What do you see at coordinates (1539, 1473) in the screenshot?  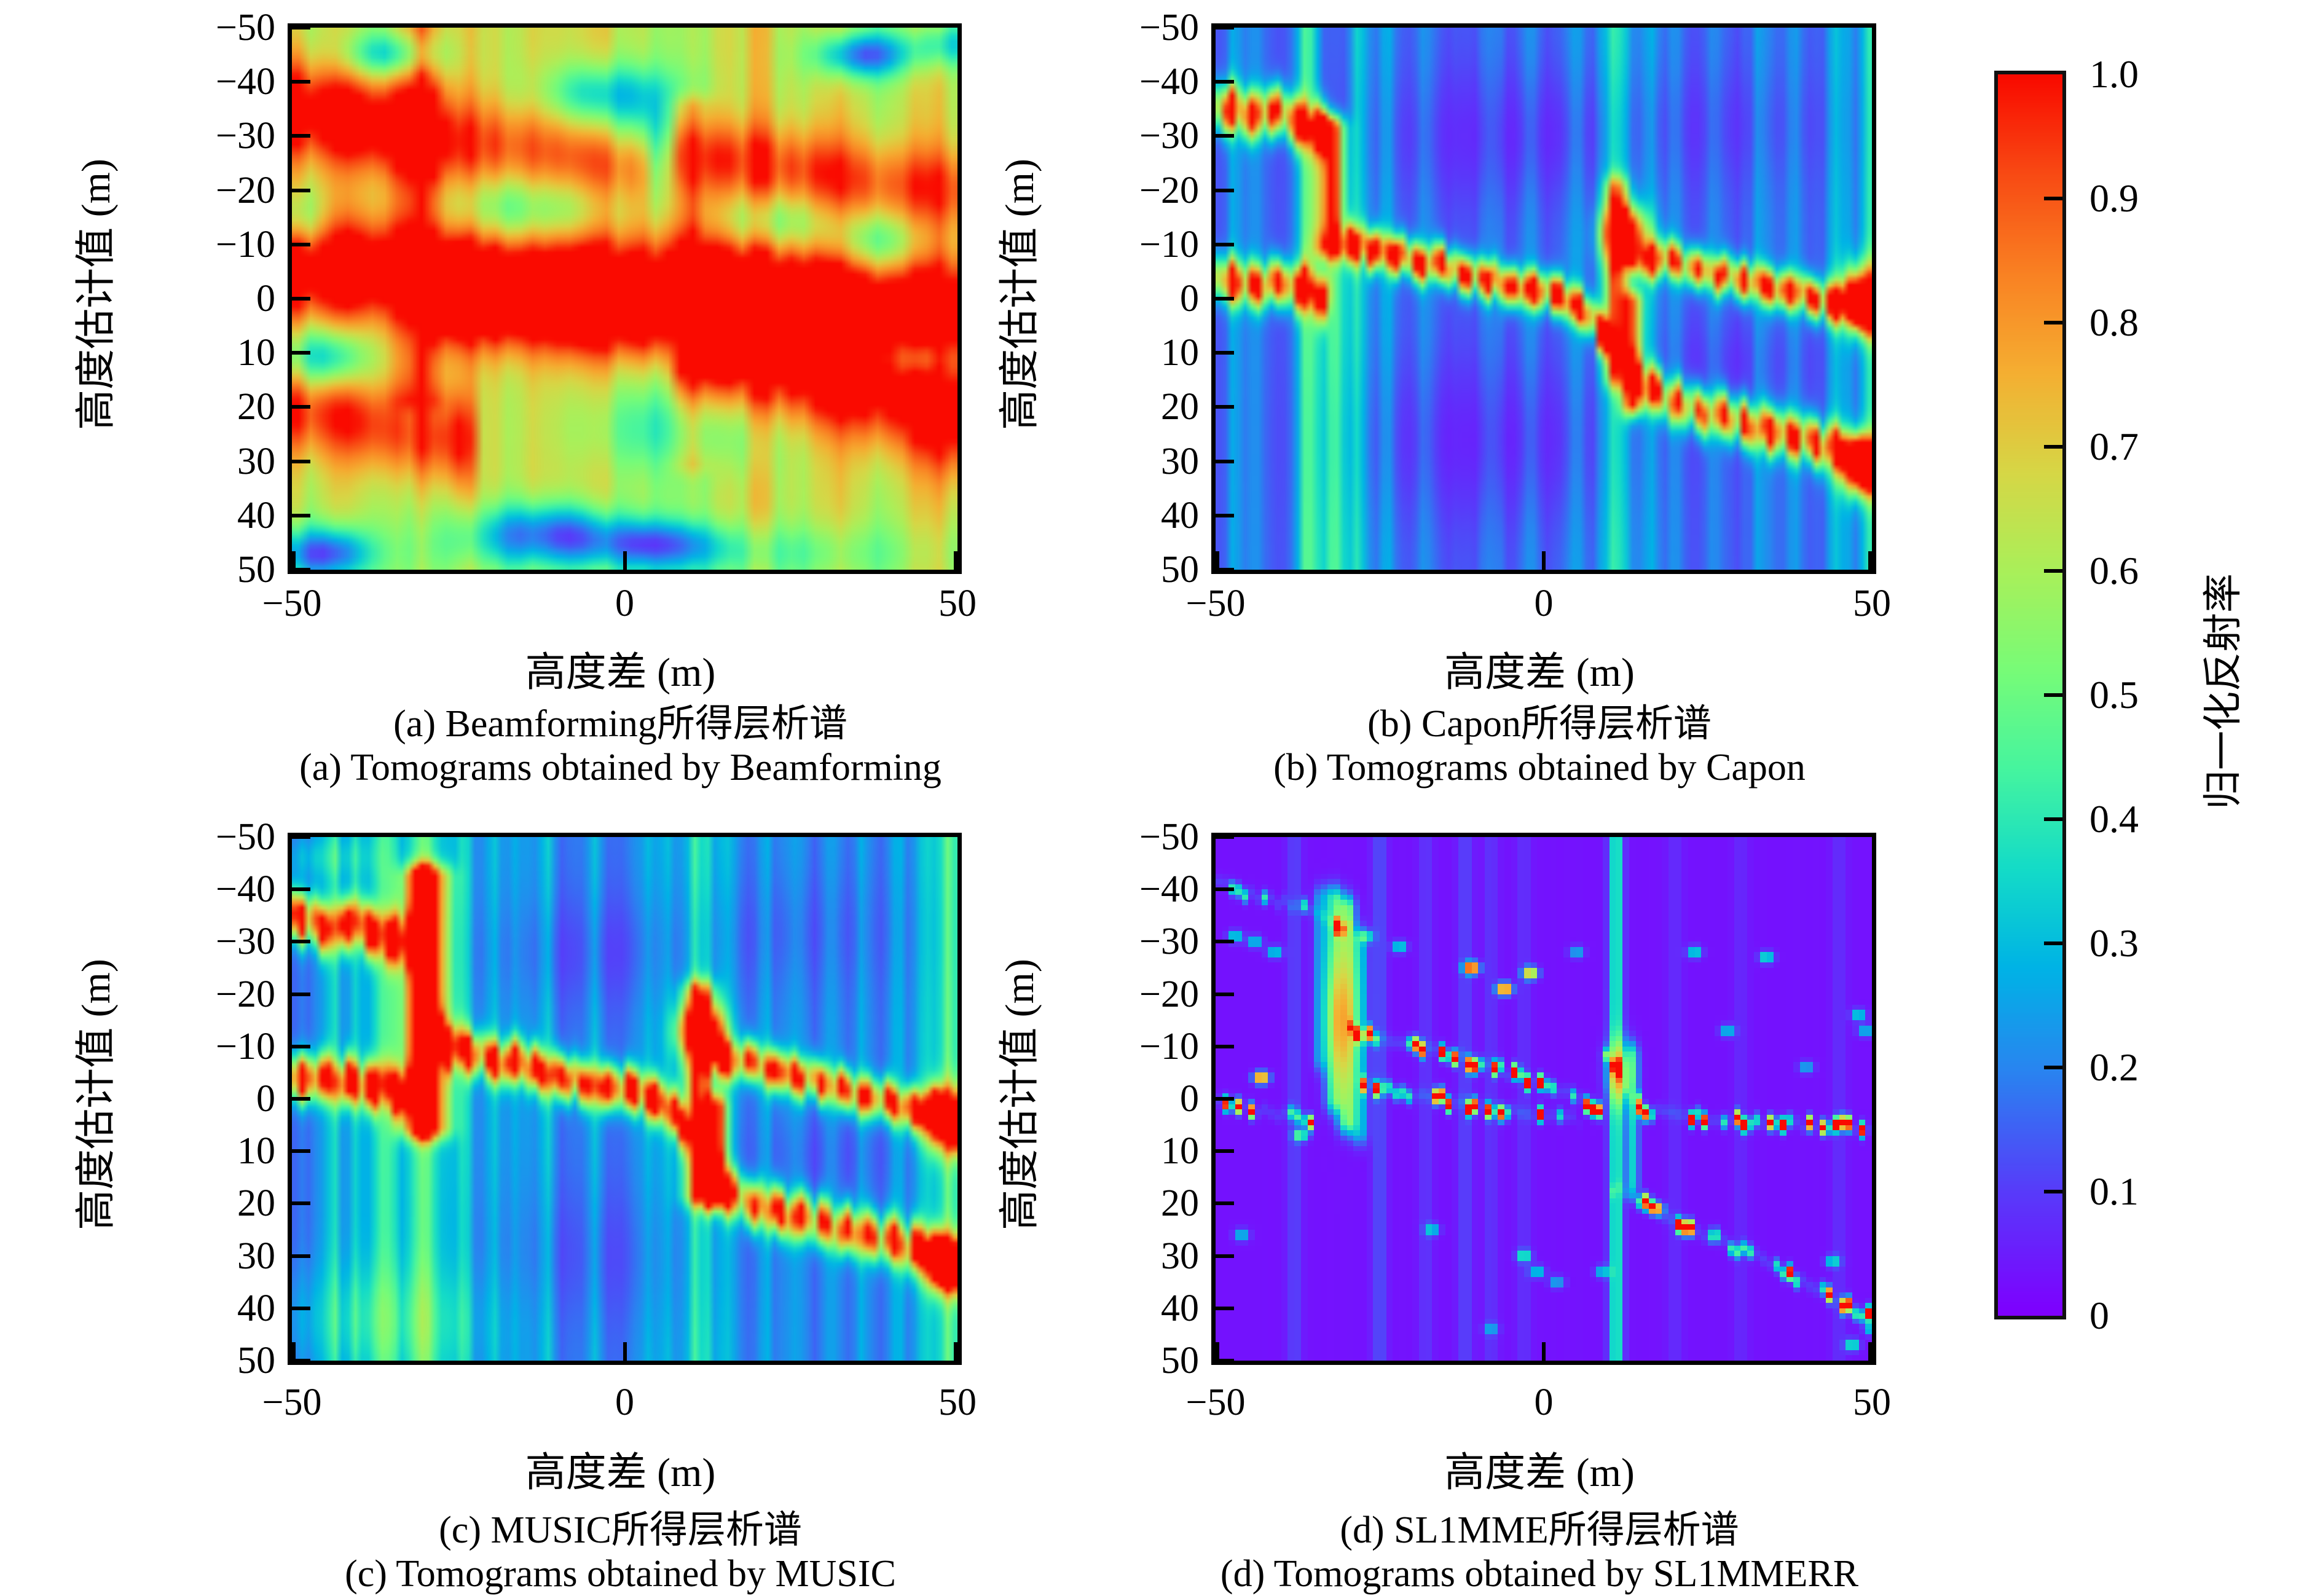 I see `x-axis-label: 高度差 (m)` at bounding box center [1539, 1473].